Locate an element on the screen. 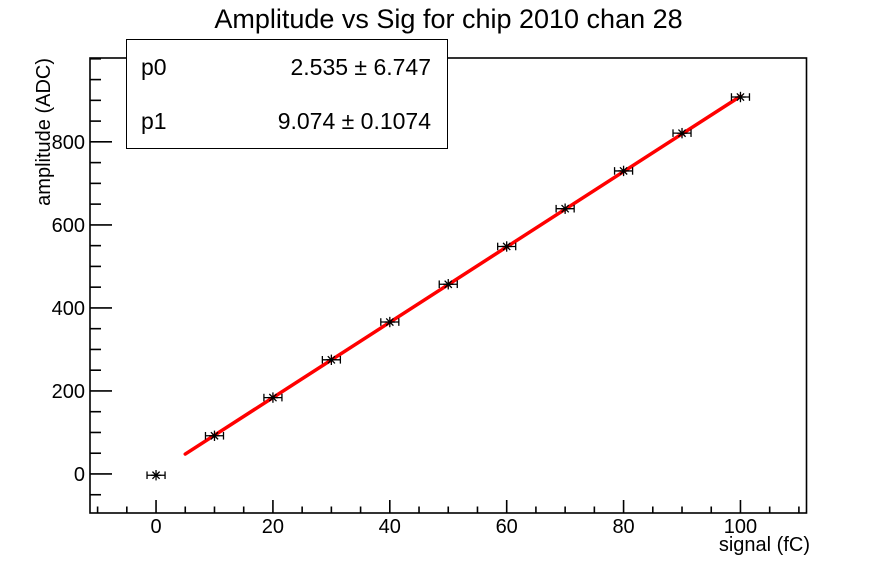 This screenshot has width=896, height=572. fit-param-name: p0 is located at coordinates (154, 66).